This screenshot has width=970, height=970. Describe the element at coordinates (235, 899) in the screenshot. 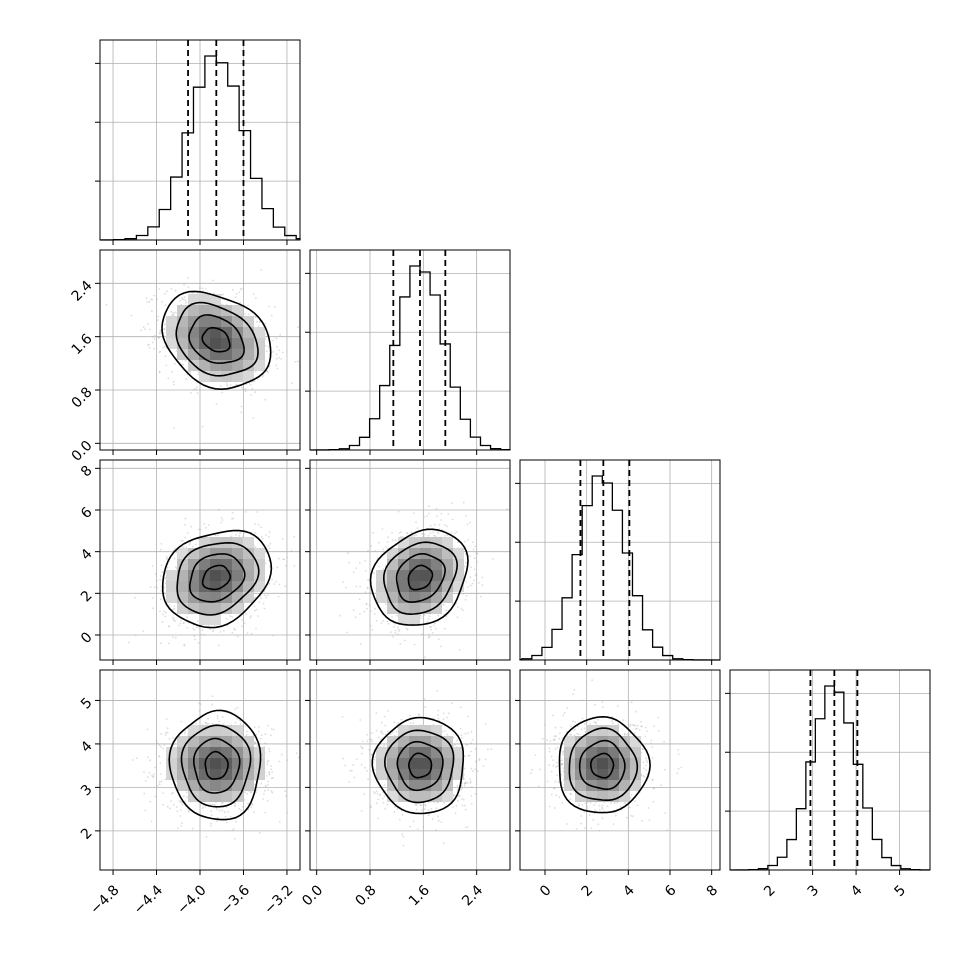

I see `xtick-label-0-3: −3.6` at that location.